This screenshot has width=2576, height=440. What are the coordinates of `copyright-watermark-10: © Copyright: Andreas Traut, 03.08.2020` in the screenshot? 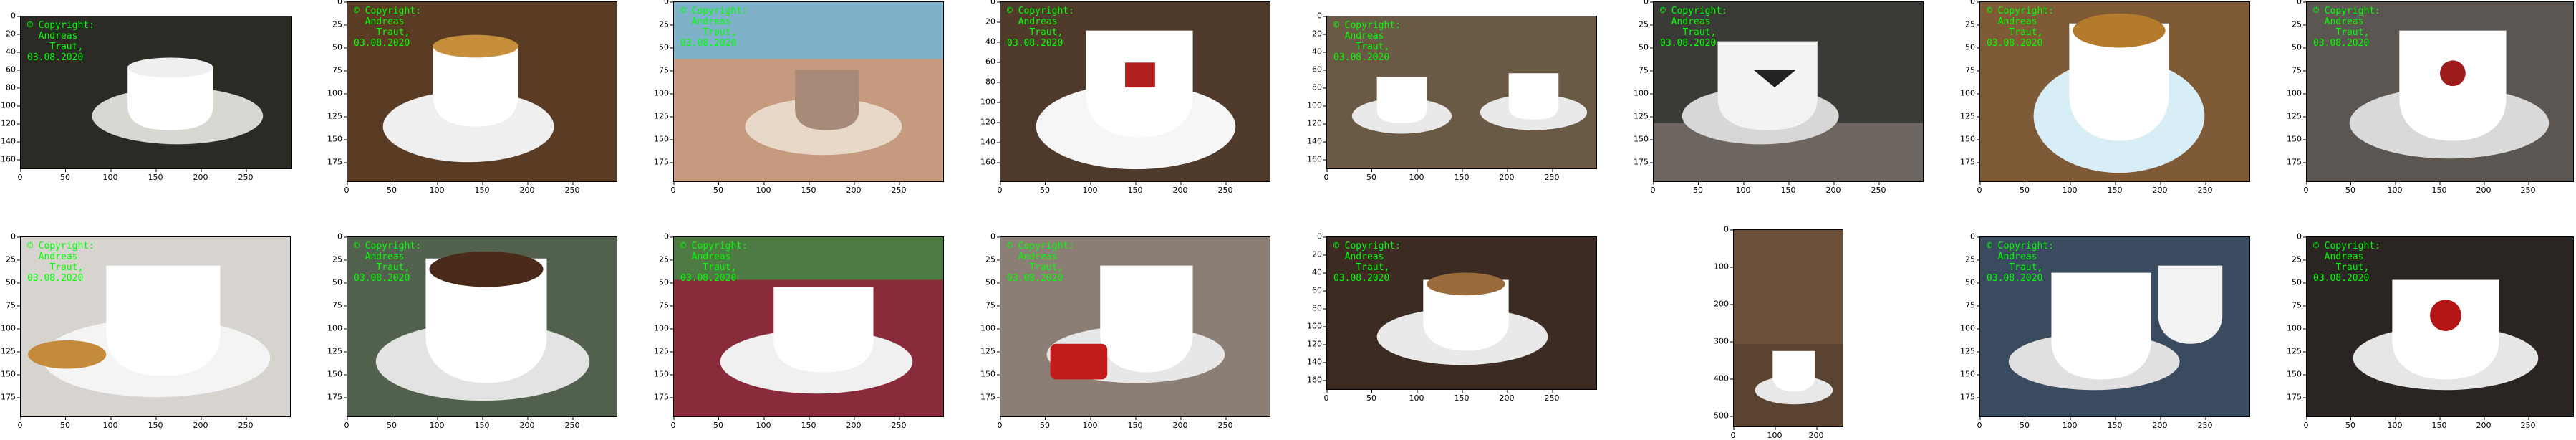 It's located at (387, 262).